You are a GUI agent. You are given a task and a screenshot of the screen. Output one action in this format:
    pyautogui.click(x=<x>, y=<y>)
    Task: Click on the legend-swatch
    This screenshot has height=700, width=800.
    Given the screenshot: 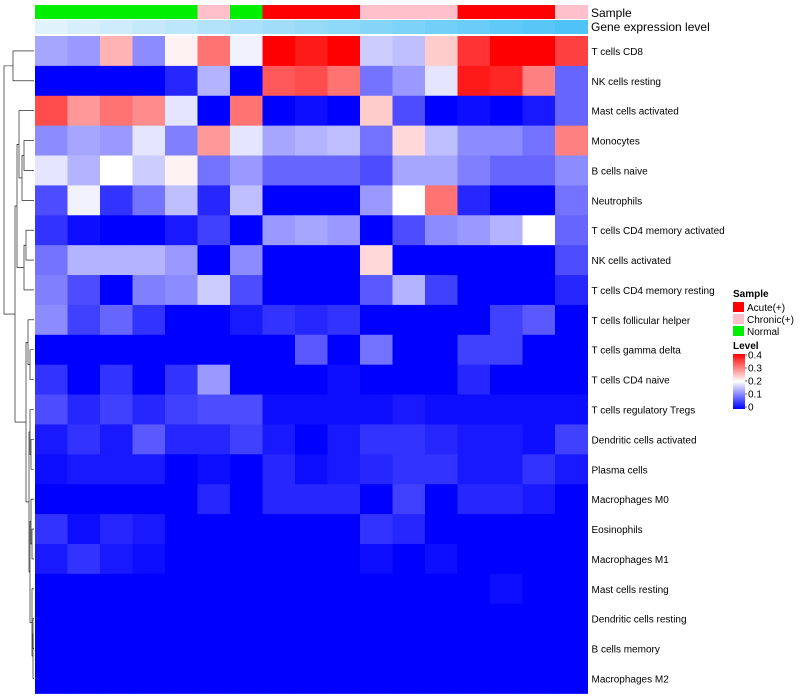 What is the action you would take?
    pyautogui.click(x=738, y=319)
    